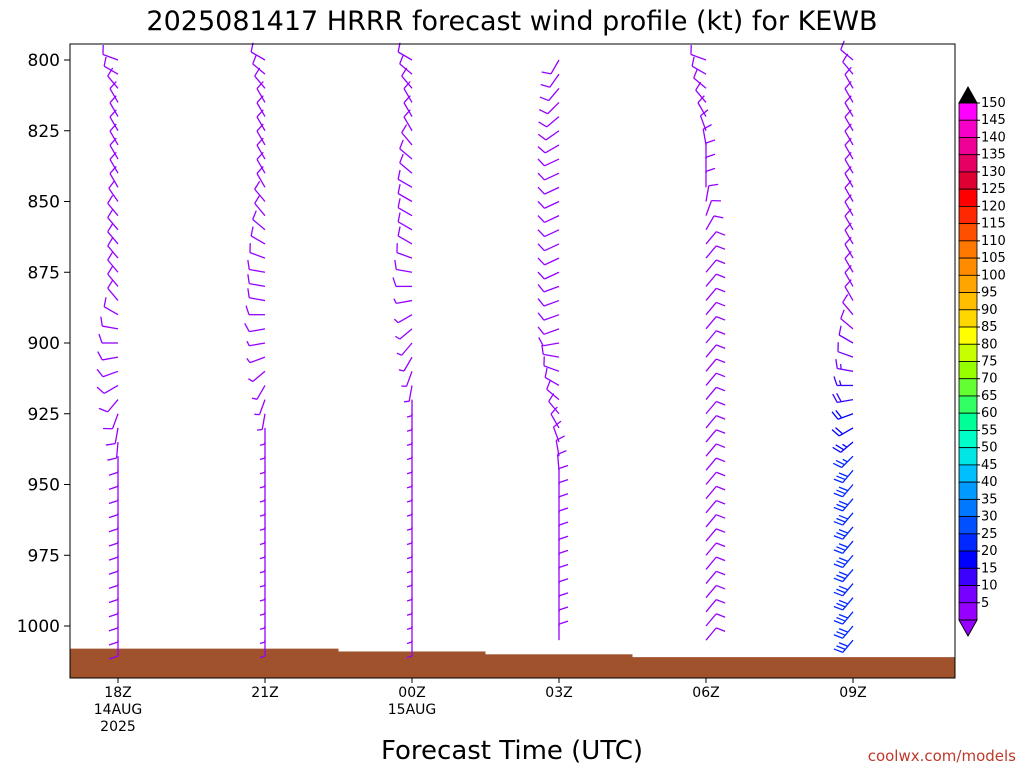 The height and width of the screenshot is (768, 1024). What do you see at coordinates (989, 413) in the screenshot?
I see `colorbar-label: 60` at bounding box center [989, 413].